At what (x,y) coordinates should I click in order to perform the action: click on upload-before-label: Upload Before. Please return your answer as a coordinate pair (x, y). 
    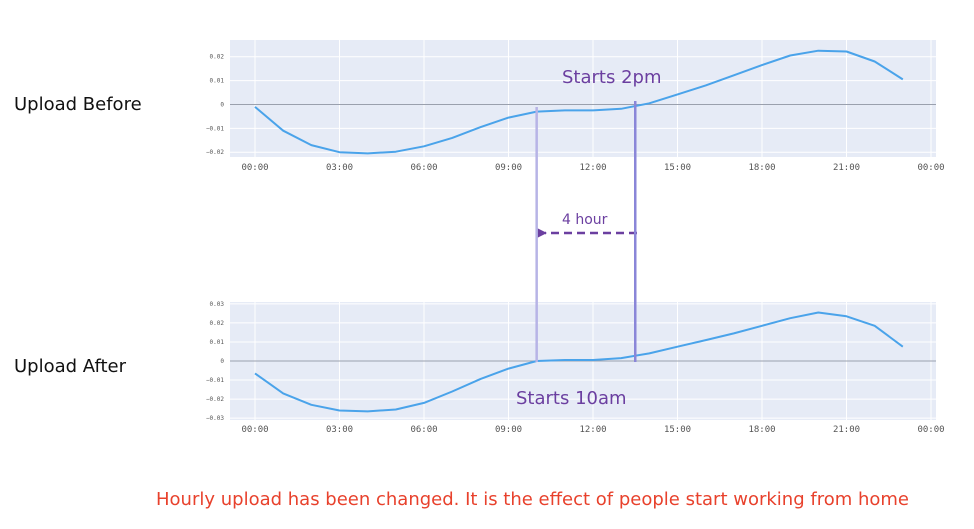
    Looking at the image, I should click on (78, 104).